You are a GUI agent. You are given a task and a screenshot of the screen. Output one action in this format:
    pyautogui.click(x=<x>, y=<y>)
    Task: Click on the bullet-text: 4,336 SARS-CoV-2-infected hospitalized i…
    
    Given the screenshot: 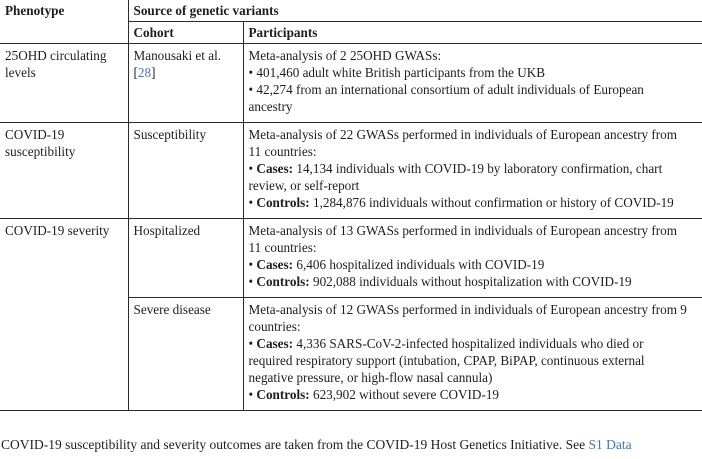 What is the action you would take?
    pyautogui.click(x=446, y=360)
    